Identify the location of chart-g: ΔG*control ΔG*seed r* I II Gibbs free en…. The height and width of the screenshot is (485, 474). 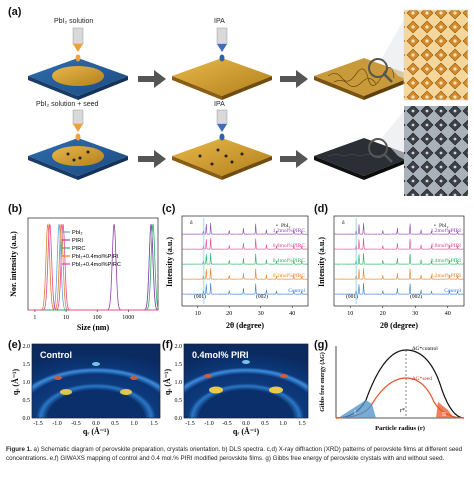
(392, 388).